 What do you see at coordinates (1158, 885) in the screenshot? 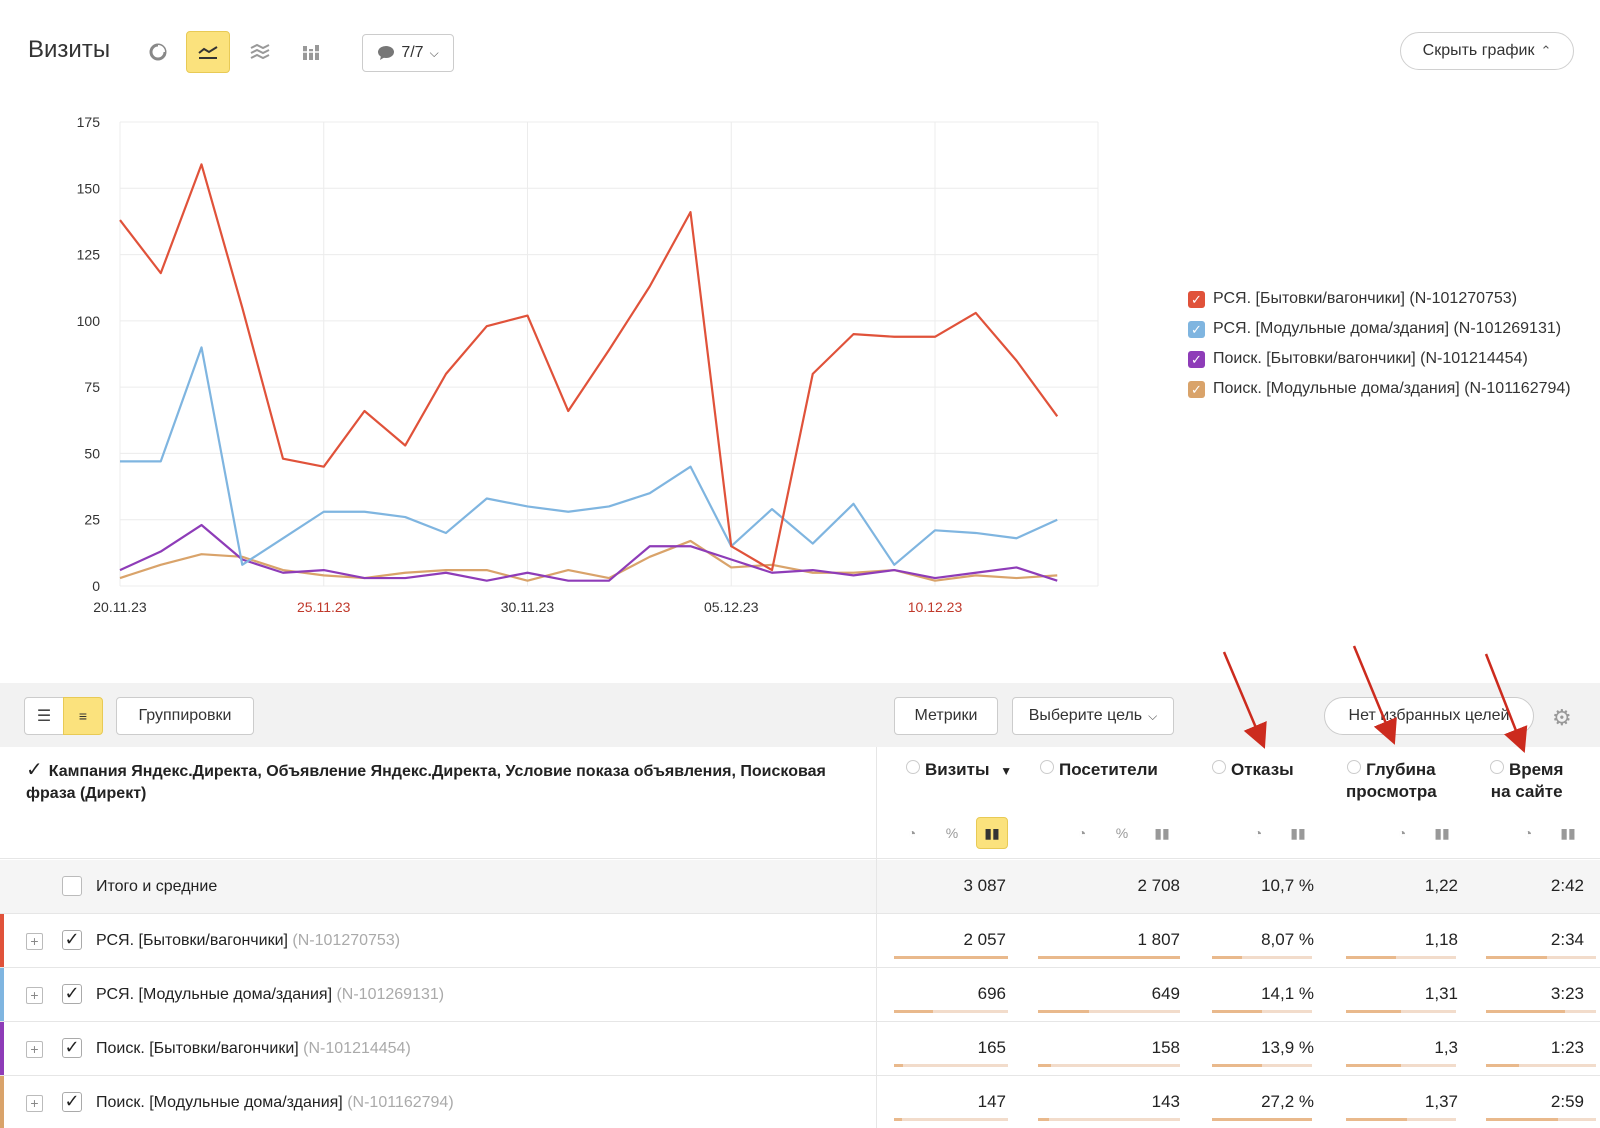
I see `total-visitors: 2 708` at bounding box center [1158, 885].